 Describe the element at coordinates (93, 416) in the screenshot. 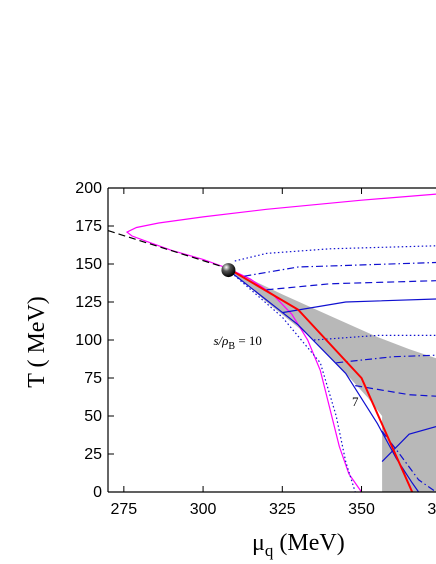

I see `y-tick-label: 50` at that location.